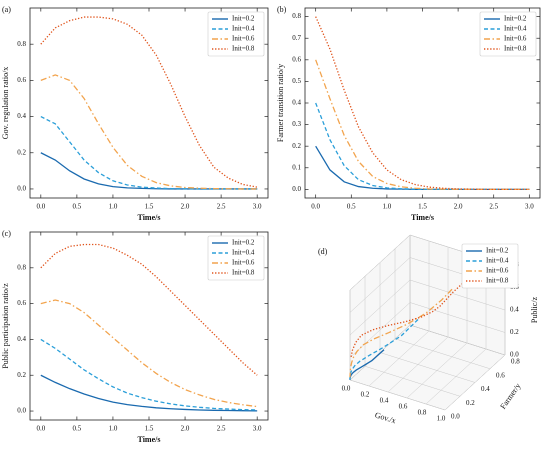  I want to click on panel-label: (b), so click(282, 9).